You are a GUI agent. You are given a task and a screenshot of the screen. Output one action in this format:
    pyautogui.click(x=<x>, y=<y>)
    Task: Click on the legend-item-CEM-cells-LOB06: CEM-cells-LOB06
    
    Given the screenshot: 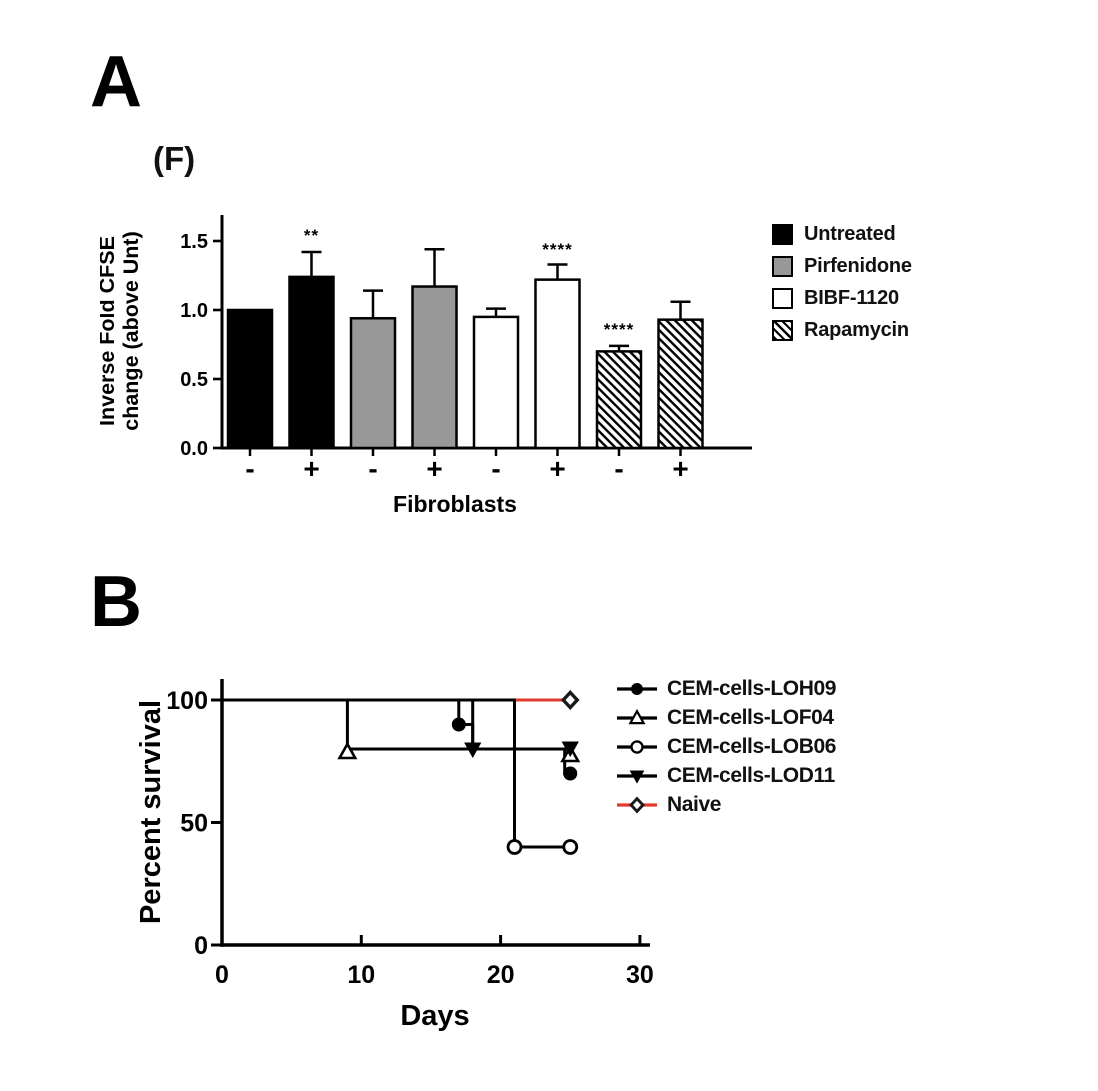 What is the action you would take?
    pyautogui.click(x=725, y=746)
    